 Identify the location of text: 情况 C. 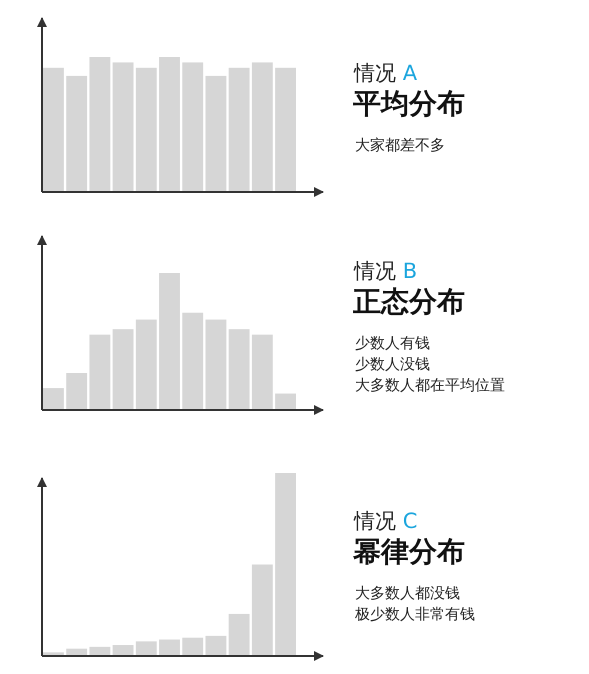
(385, 521).